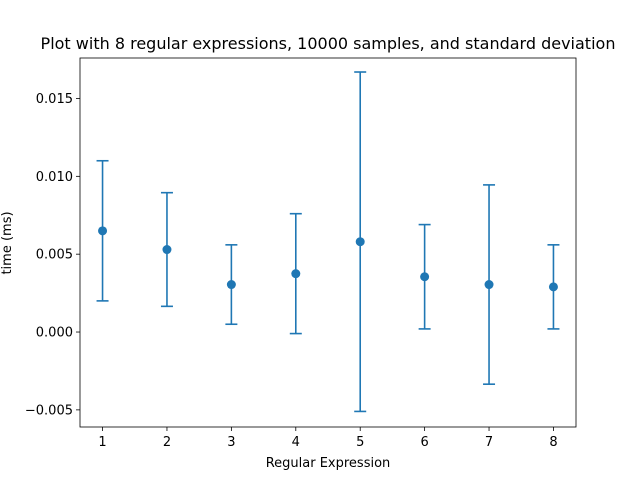 The width and height of the screenshot is (640, 480). Describe the element at coordinates (328, 438) in the screenshot. I see `x-axis-ticks: 1 2 3 4 5 6 7 8` at that location.